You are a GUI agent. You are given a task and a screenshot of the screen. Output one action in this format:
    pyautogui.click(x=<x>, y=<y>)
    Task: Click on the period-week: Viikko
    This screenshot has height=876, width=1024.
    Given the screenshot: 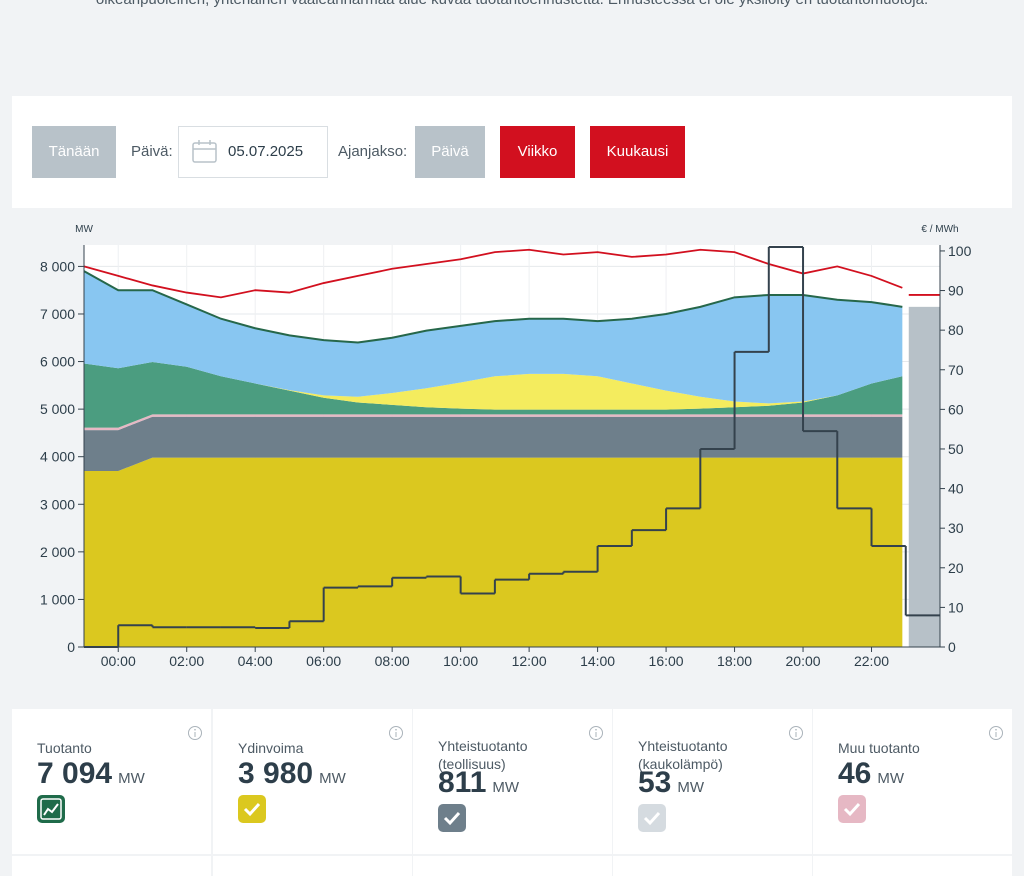 What is the action you would take?
    pyautogui.click(x=537, y=152)
    